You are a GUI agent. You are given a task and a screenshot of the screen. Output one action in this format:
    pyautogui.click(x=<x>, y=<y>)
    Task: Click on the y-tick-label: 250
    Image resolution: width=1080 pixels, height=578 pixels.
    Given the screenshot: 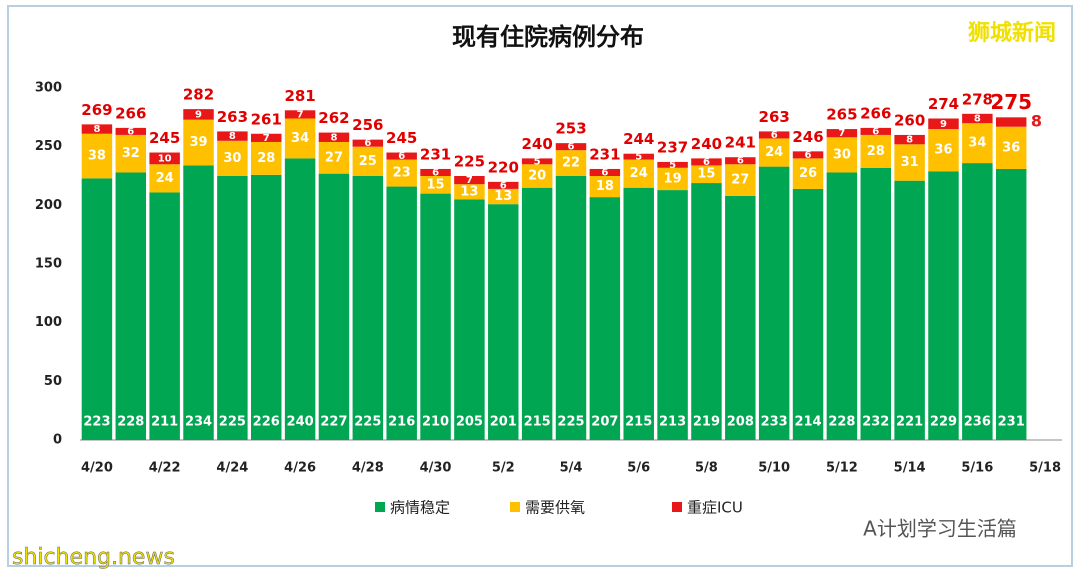 What is the action you would take?
    pyautogui.click(x=48, y=146)
    